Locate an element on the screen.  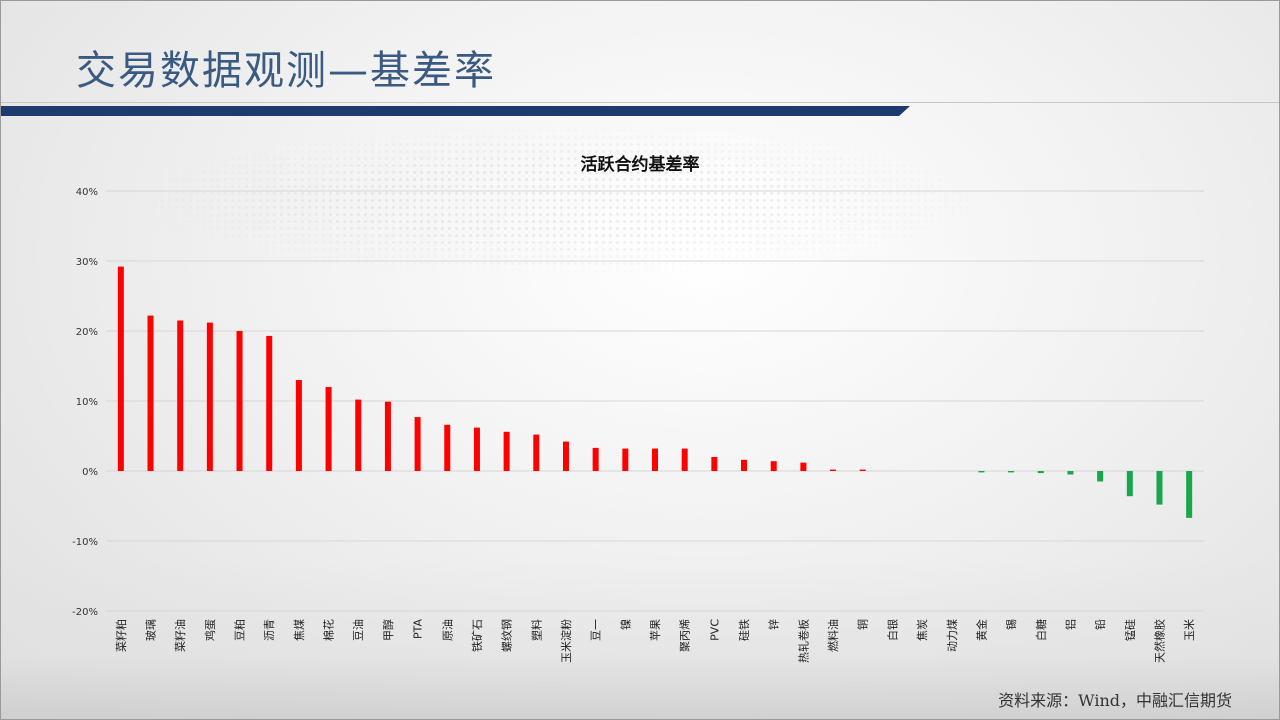
x-tick-label: 原油 is located at coordinates (447, 630).